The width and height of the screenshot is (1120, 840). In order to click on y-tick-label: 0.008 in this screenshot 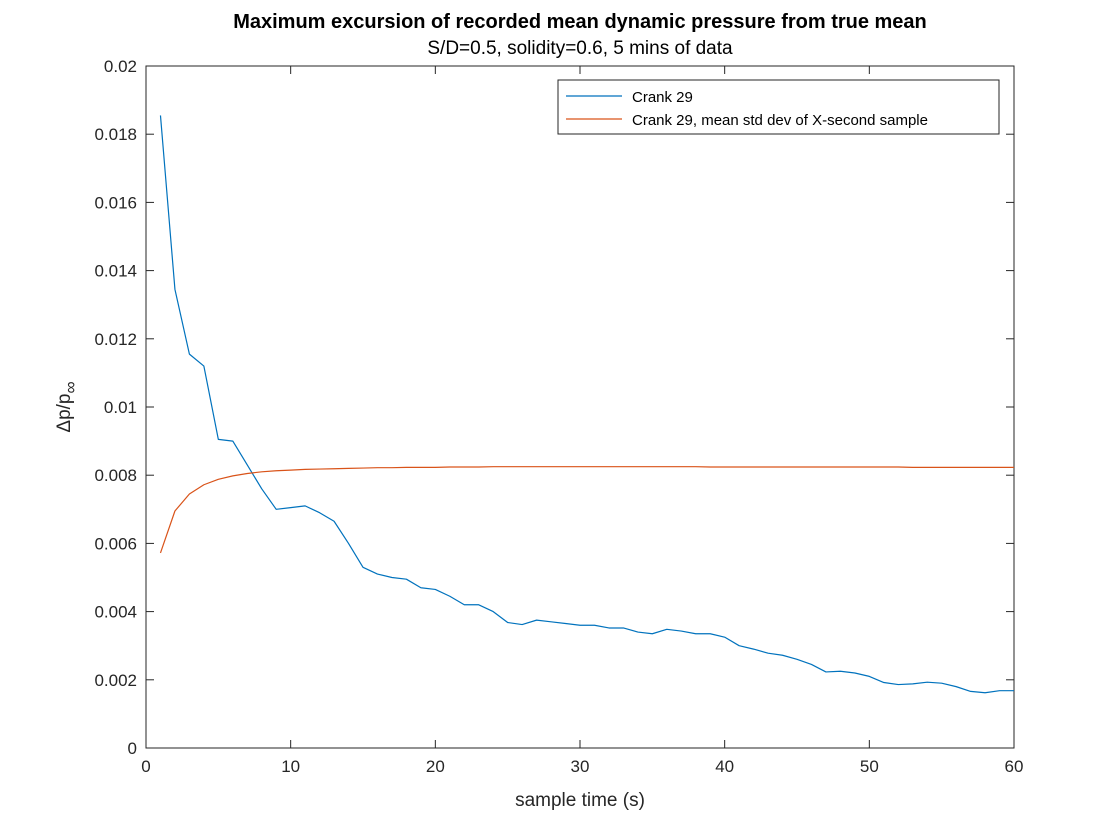, I will do `click(115, 475)`.